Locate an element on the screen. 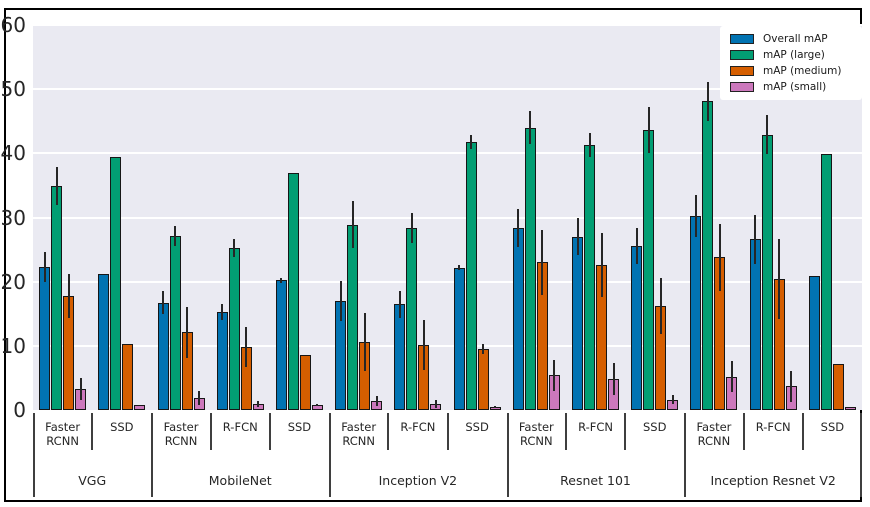 This screenshot has height=507, width=870. bar-group-resnet-101-ssd is located at coordinates (654, 217).